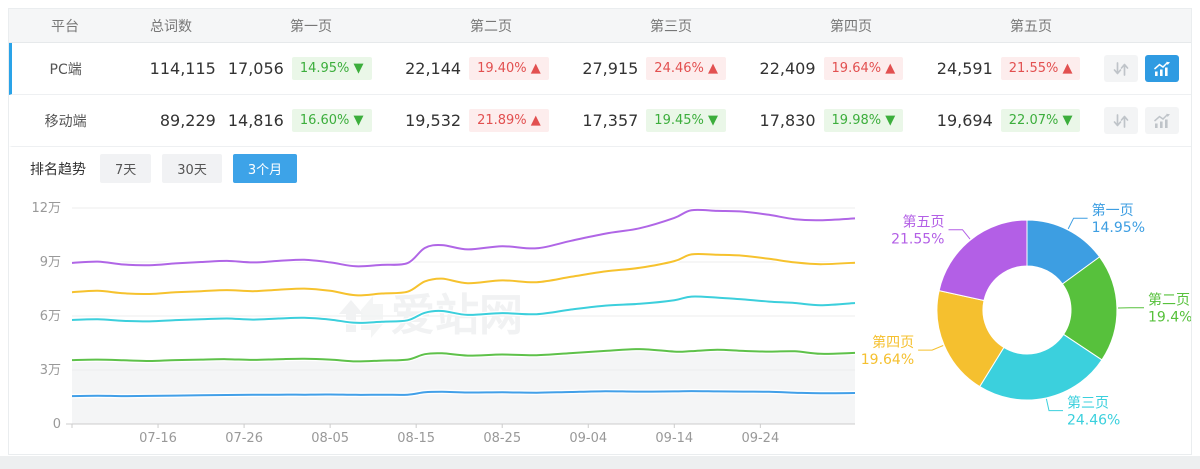  I want to click on donut-label-percent: 19.4%, so click(1169, 318).